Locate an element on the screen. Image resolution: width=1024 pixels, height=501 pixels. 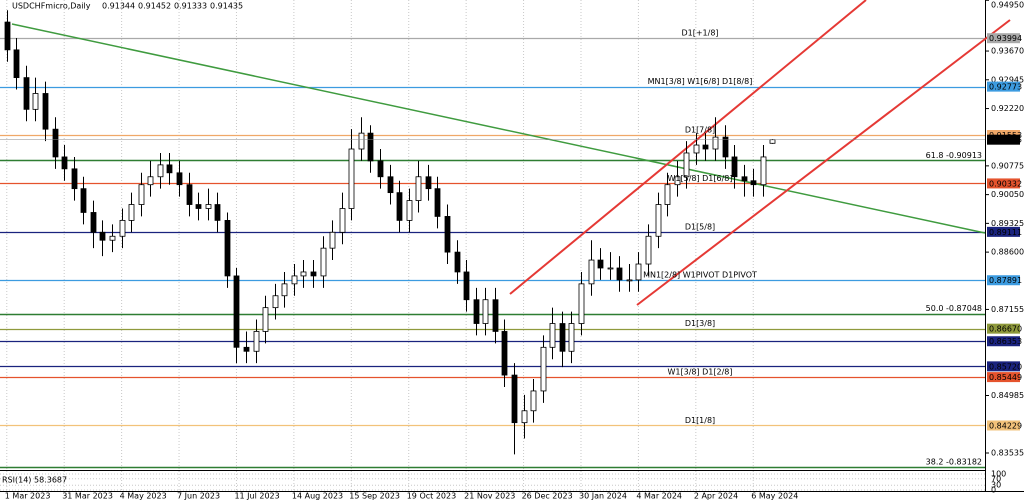
price-box-label: 0.84229 is located at coordinates (1005, 425).